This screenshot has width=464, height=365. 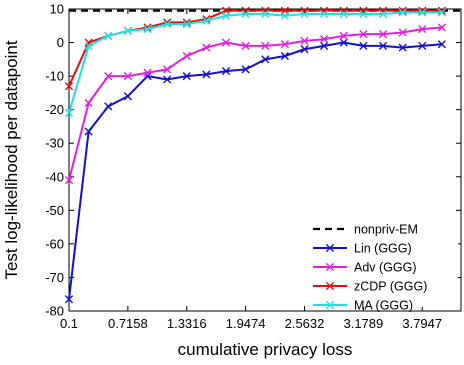 I want to click on y-tick-label: 0, so click(x=60, y=42).